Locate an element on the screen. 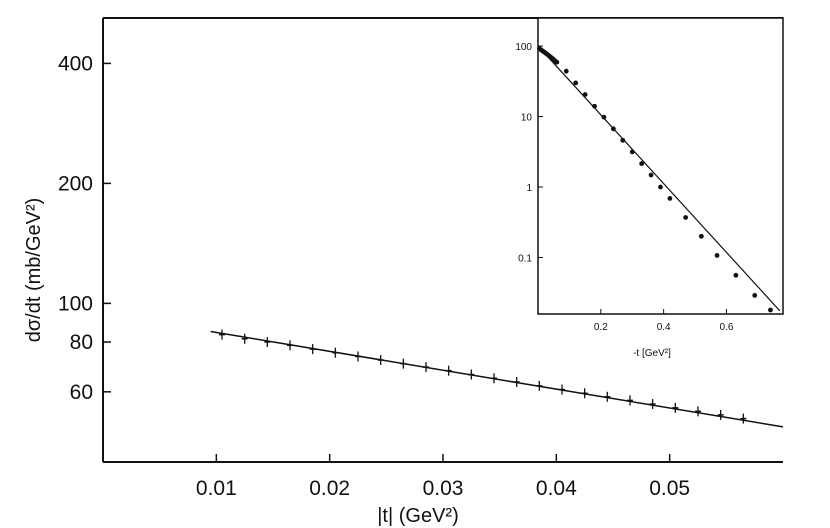 The image size is (830, 528). inset-x-tick-label: 0.4 is located at coordinates (664, 327).